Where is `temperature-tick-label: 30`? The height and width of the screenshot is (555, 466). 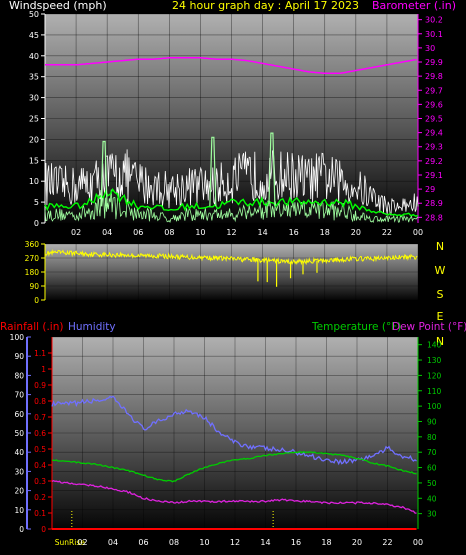 temperature-tick-label: 30 is located at coordinates (432, 514).